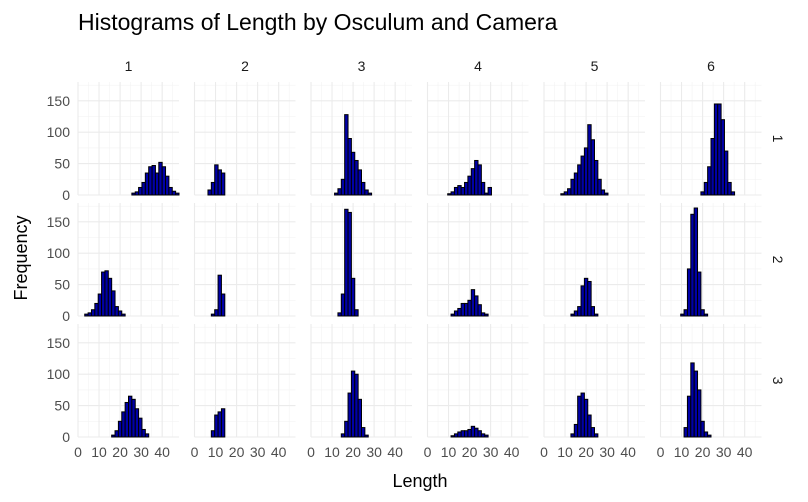 The height and width of the screenshot is (502, 808). What do you see at coordinates (711, 66) in the screenshot?
I see `column-strip-label: 6` at bounding box center [711, 66].